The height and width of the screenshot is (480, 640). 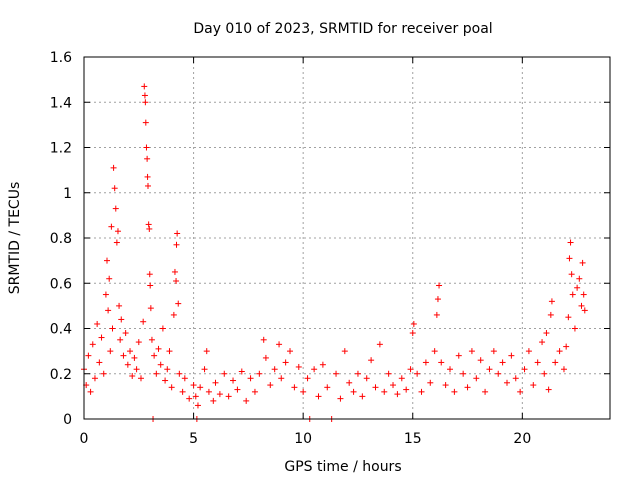 I want to click on y-tick-label: 0.8, so click(x=61, y=239).